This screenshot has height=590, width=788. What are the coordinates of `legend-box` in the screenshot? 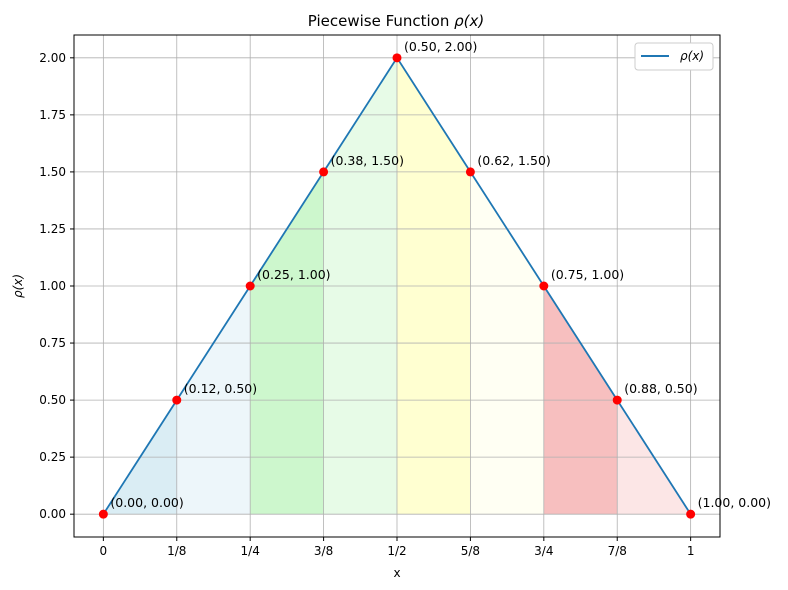 It's located at (674, 56).